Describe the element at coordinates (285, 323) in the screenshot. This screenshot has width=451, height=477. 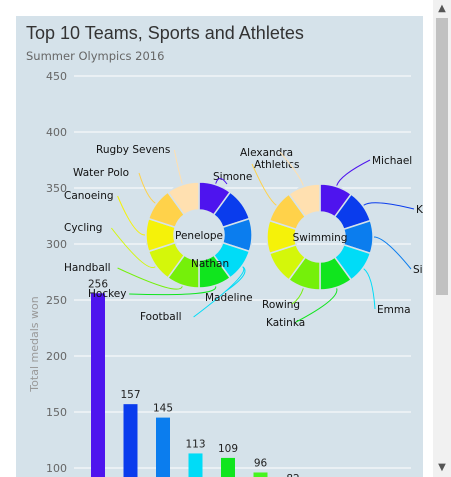
I see `donut-slice-label: Katinka` at that location.